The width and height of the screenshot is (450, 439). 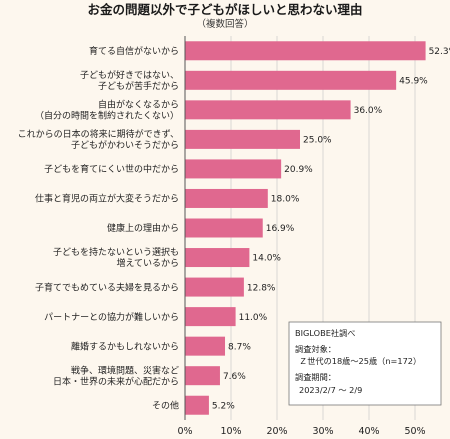 I want to click on category-label: これからの日本の将来に期待ができず、, so click(x=98, y=134).